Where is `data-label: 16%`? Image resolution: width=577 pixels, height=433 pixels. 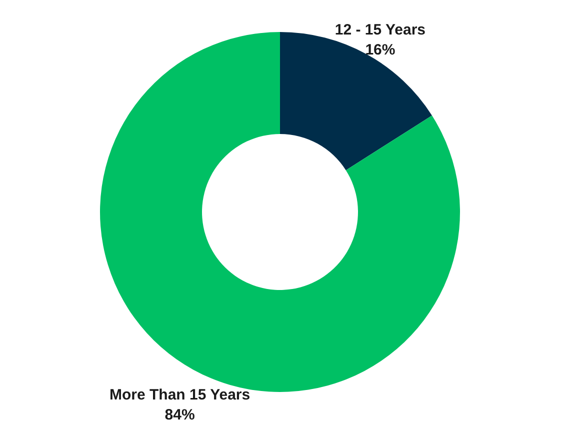
data-label: 16% is located at coordinates (380, 50).